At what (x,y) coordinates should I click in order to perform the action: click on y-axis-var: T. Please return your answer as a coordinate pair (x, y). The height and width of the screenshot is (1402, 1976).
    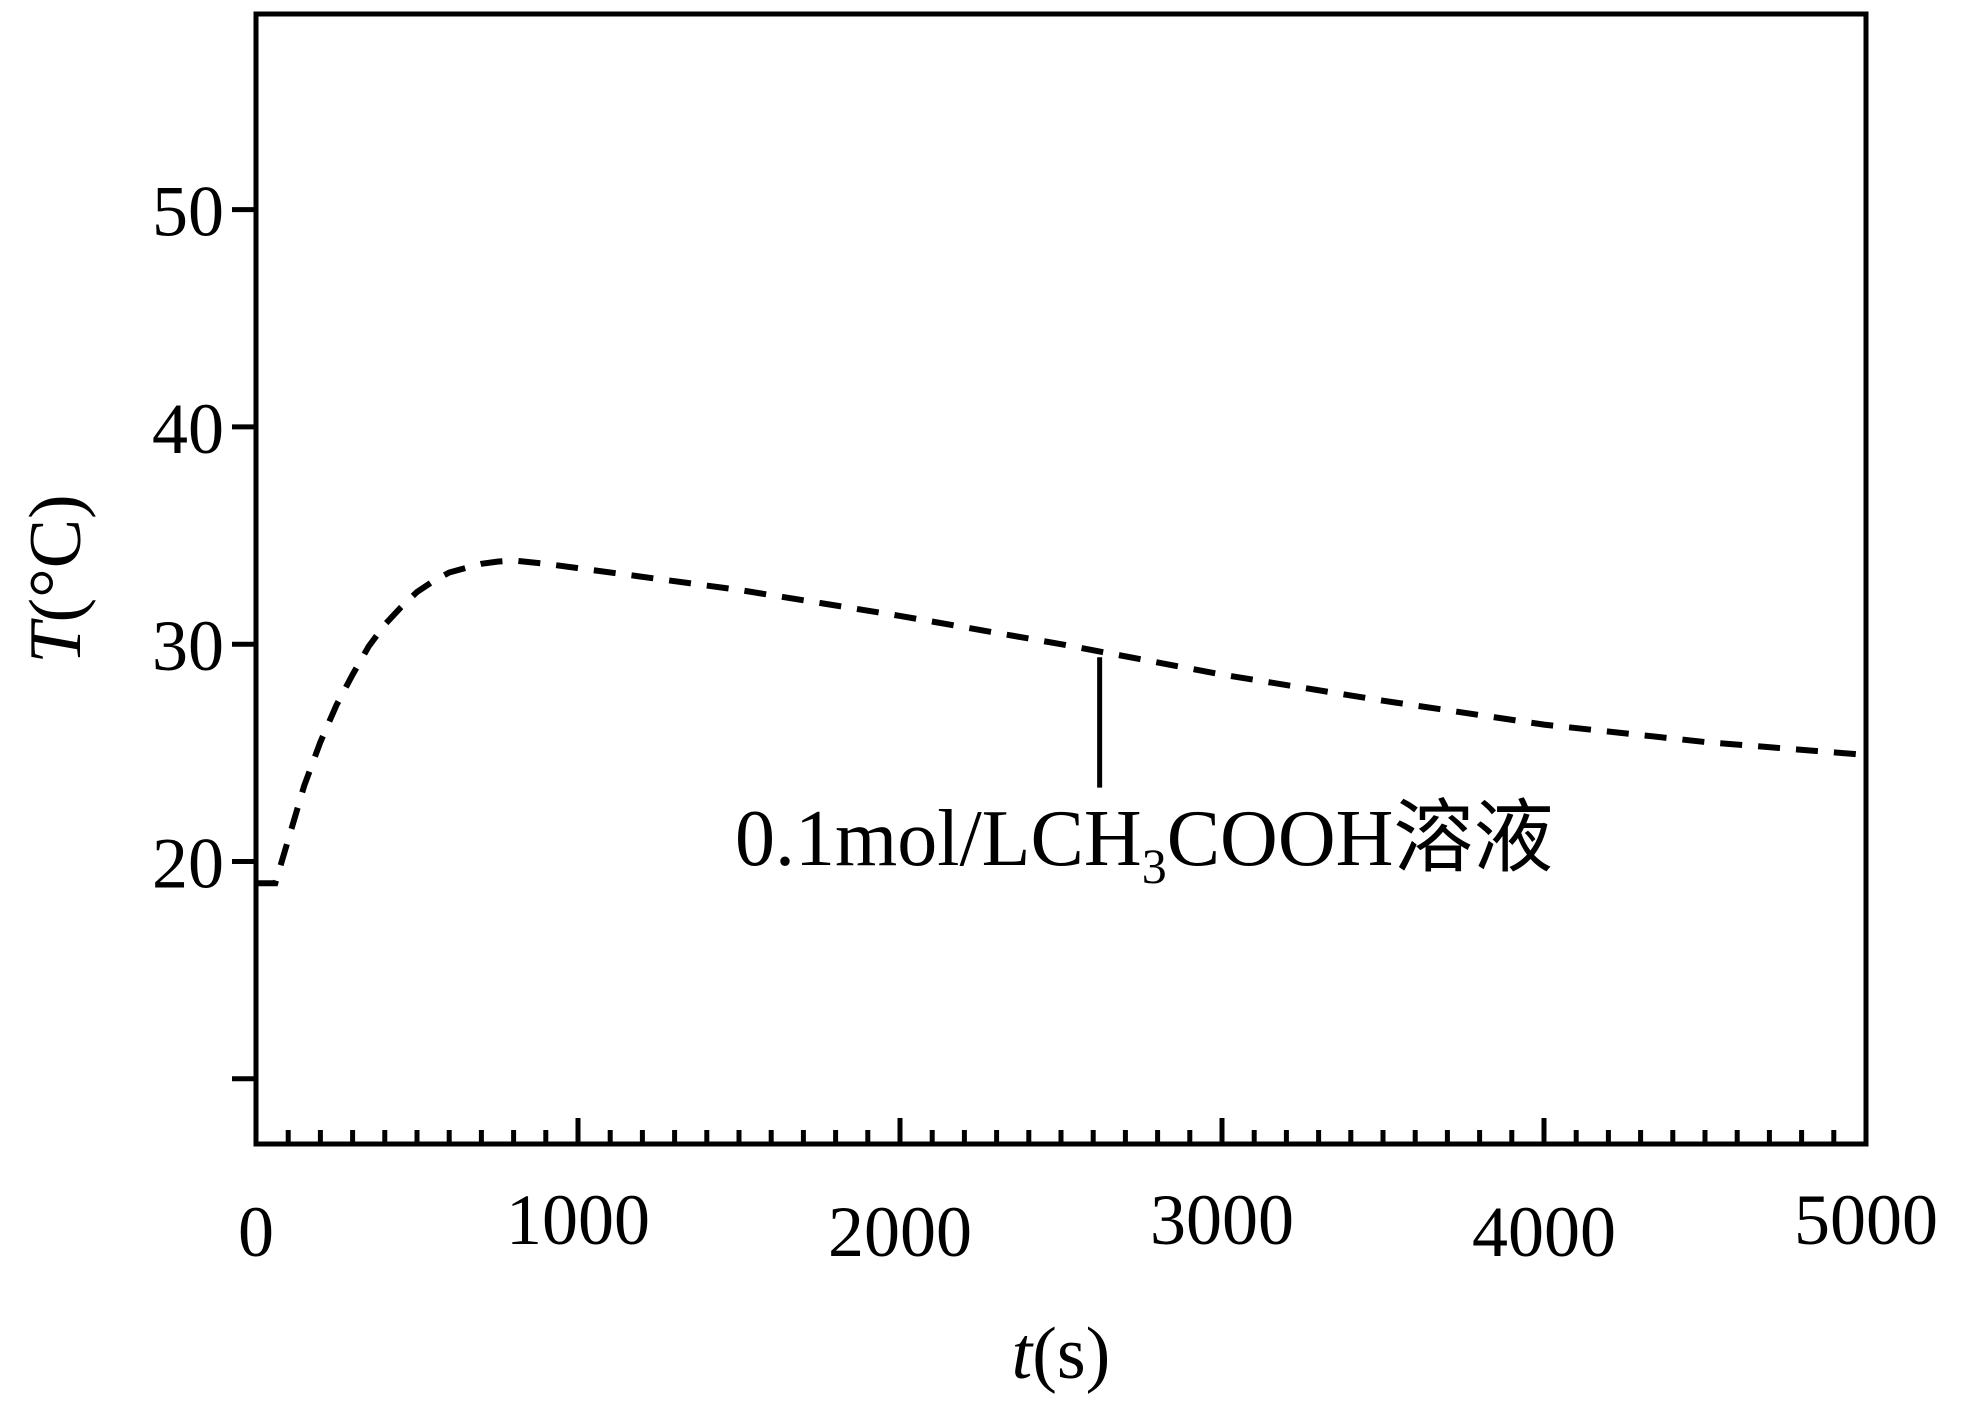
    Looking at the image, I should click on (56, 641).